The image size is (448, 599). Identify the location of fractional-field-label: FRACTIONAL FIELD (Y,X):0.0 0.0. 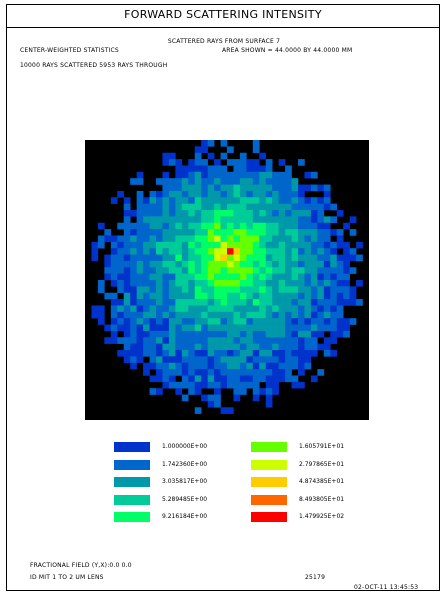
(81, 565).